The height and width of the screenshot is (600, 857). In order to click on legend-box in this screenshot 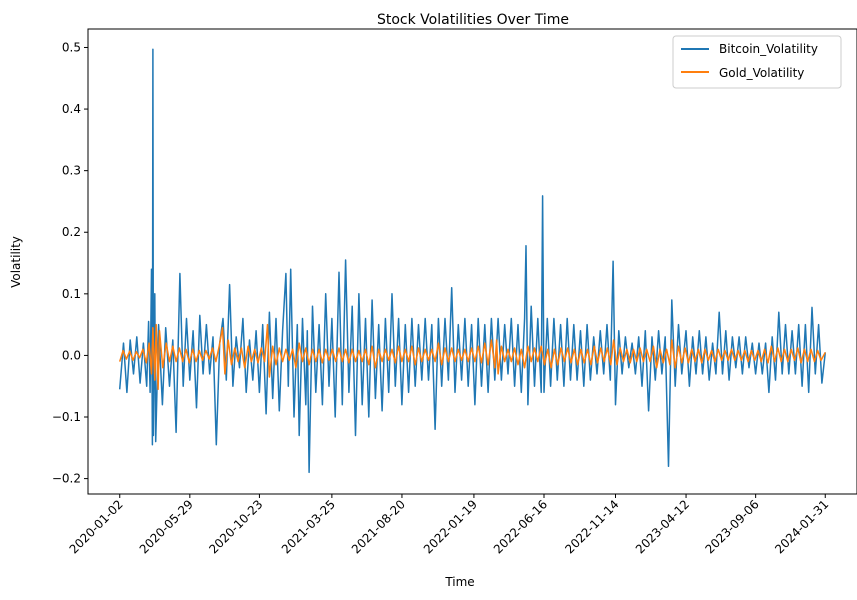, I will do `click(757, 62)`.